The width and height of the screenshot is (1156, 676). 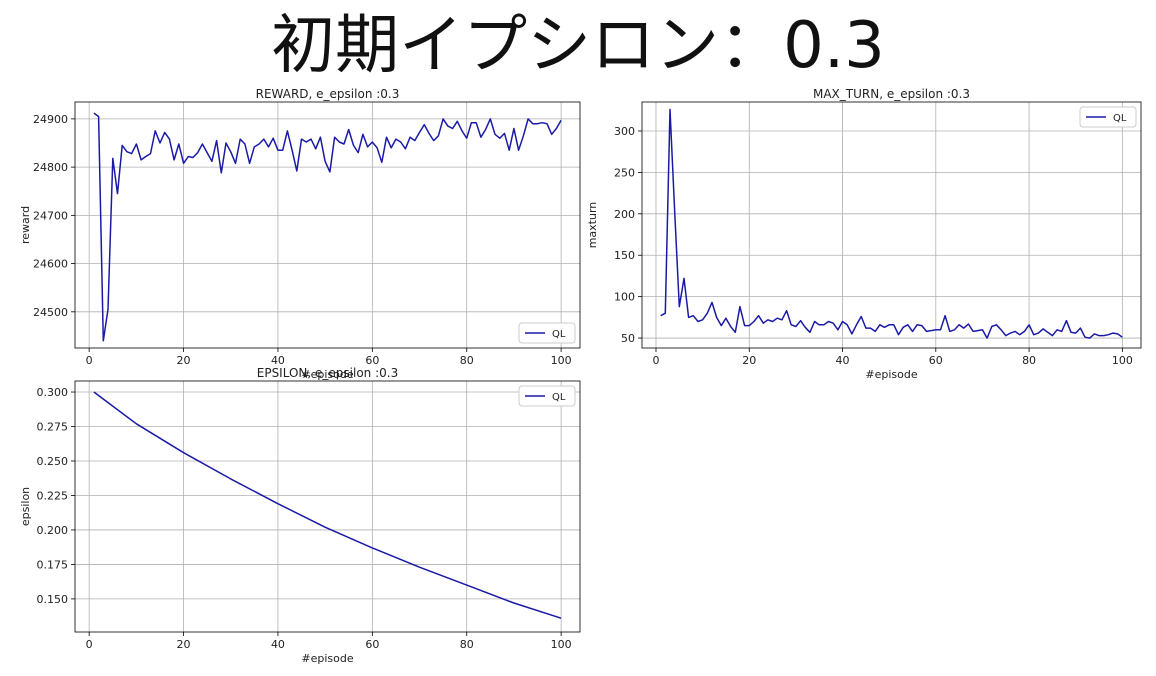 I want to click on y-tick-label: 100, so click(x=624, y=297).